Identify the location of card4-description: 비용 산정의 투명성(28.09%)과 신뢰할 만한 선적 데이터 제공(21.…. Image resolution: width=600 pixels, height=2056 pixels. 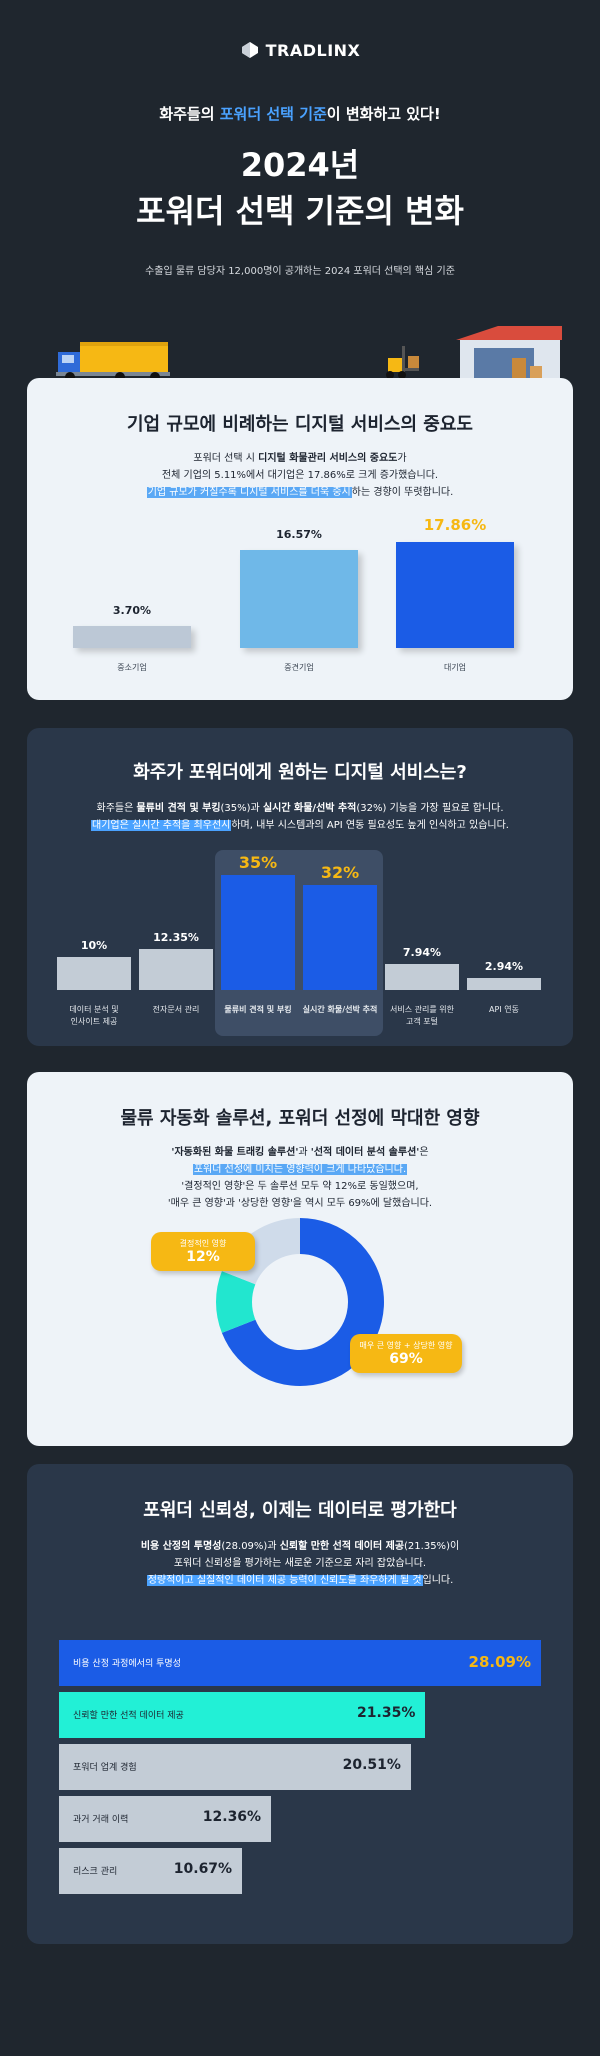
(300, 1563).